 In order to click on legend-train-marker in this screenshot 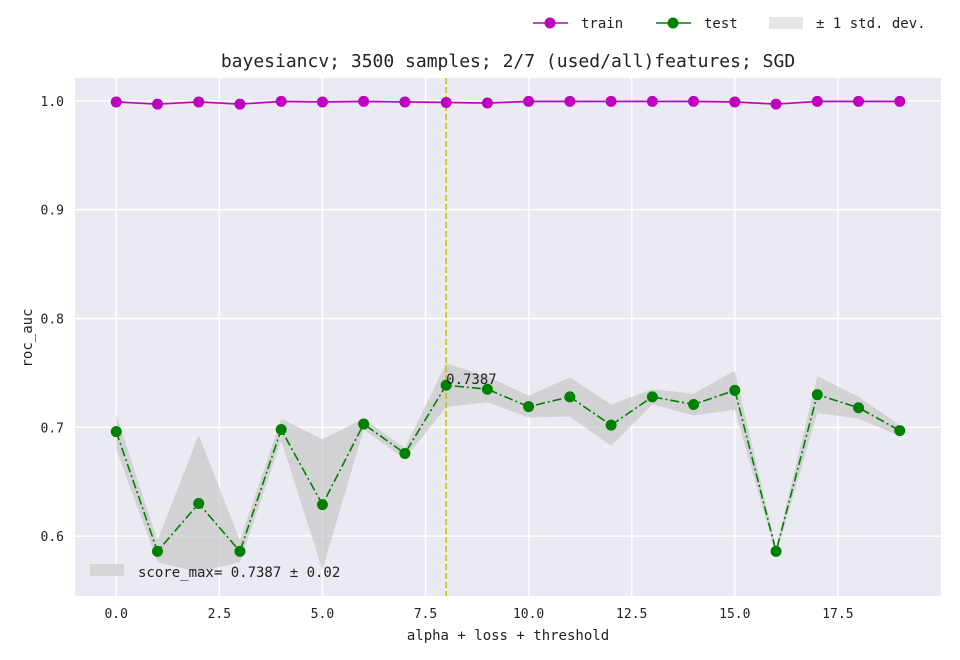, I will do `click(550, 23)`.